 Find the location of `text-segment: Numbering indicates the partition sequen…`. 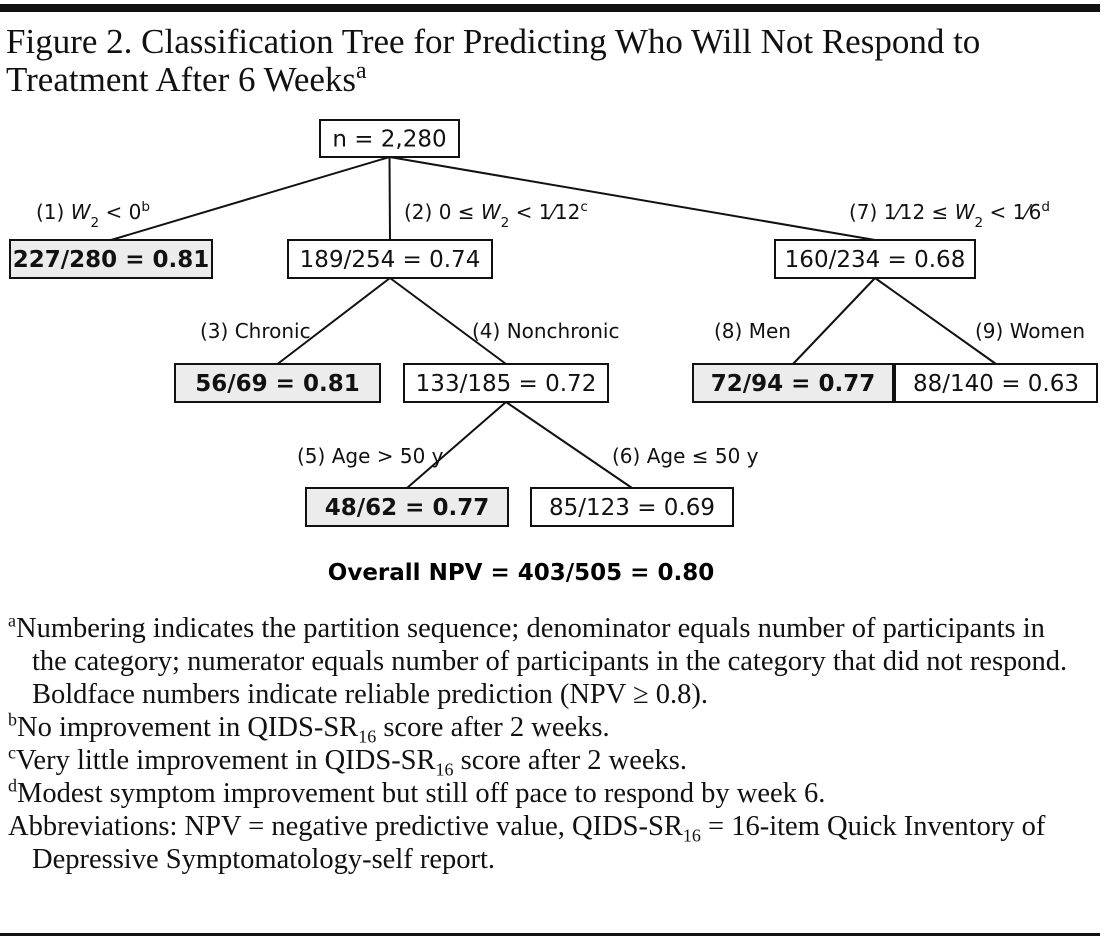

text-segment: Numbering indicates the partition sequen… is located at coordinates (542, 661).